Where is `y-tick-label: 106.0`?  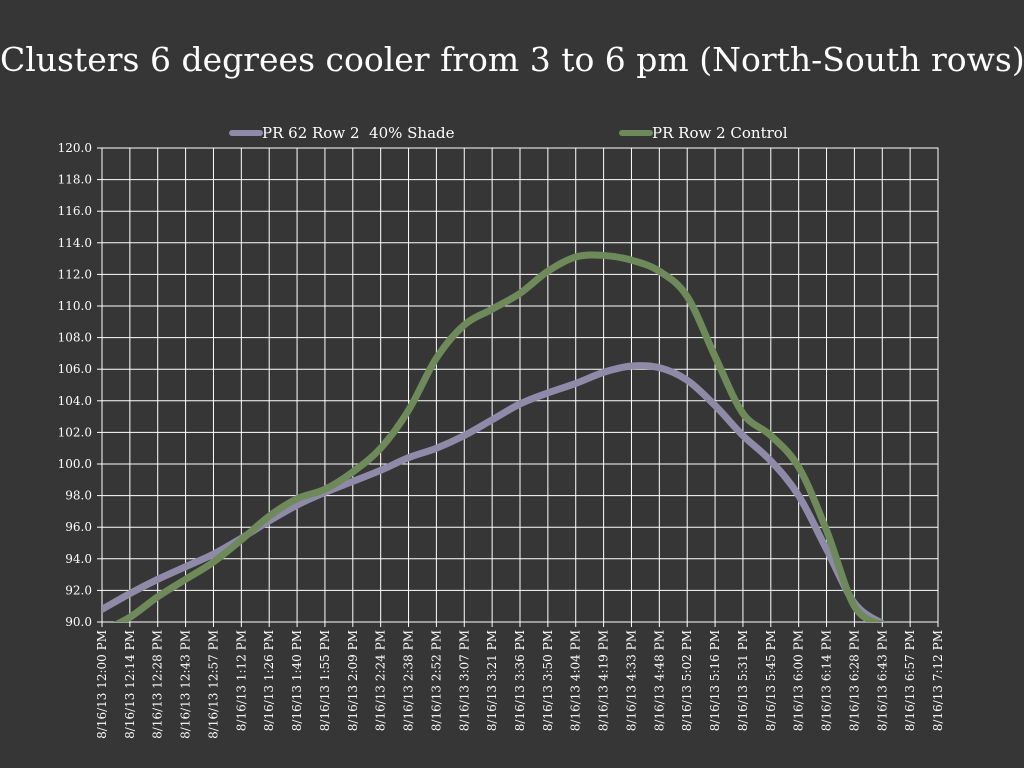 y-tick-label: 106.0 is located at coordinates (75, 369).